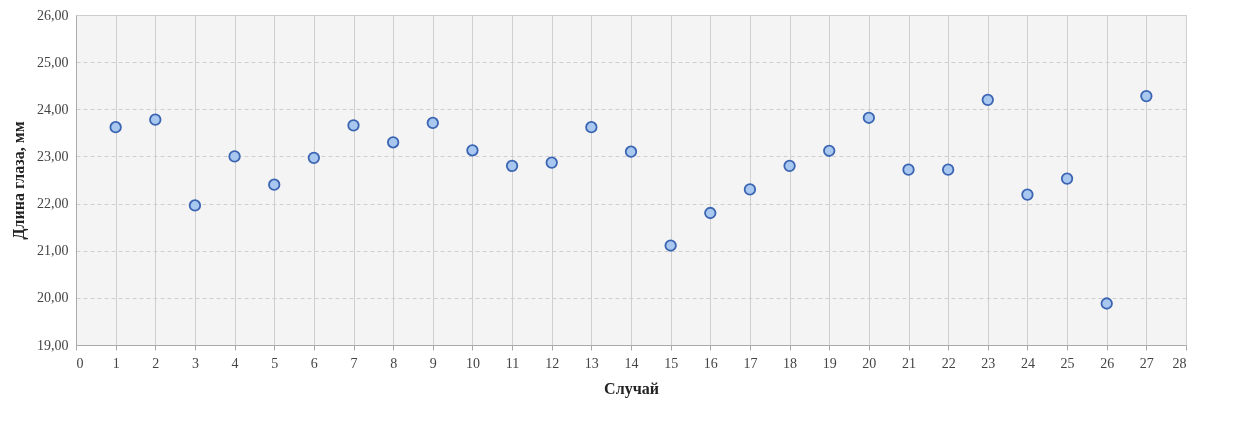 The width and height of the screenshot is (1259, 441). I want to click on y-tick-label: 22,00, so click(53, 204).